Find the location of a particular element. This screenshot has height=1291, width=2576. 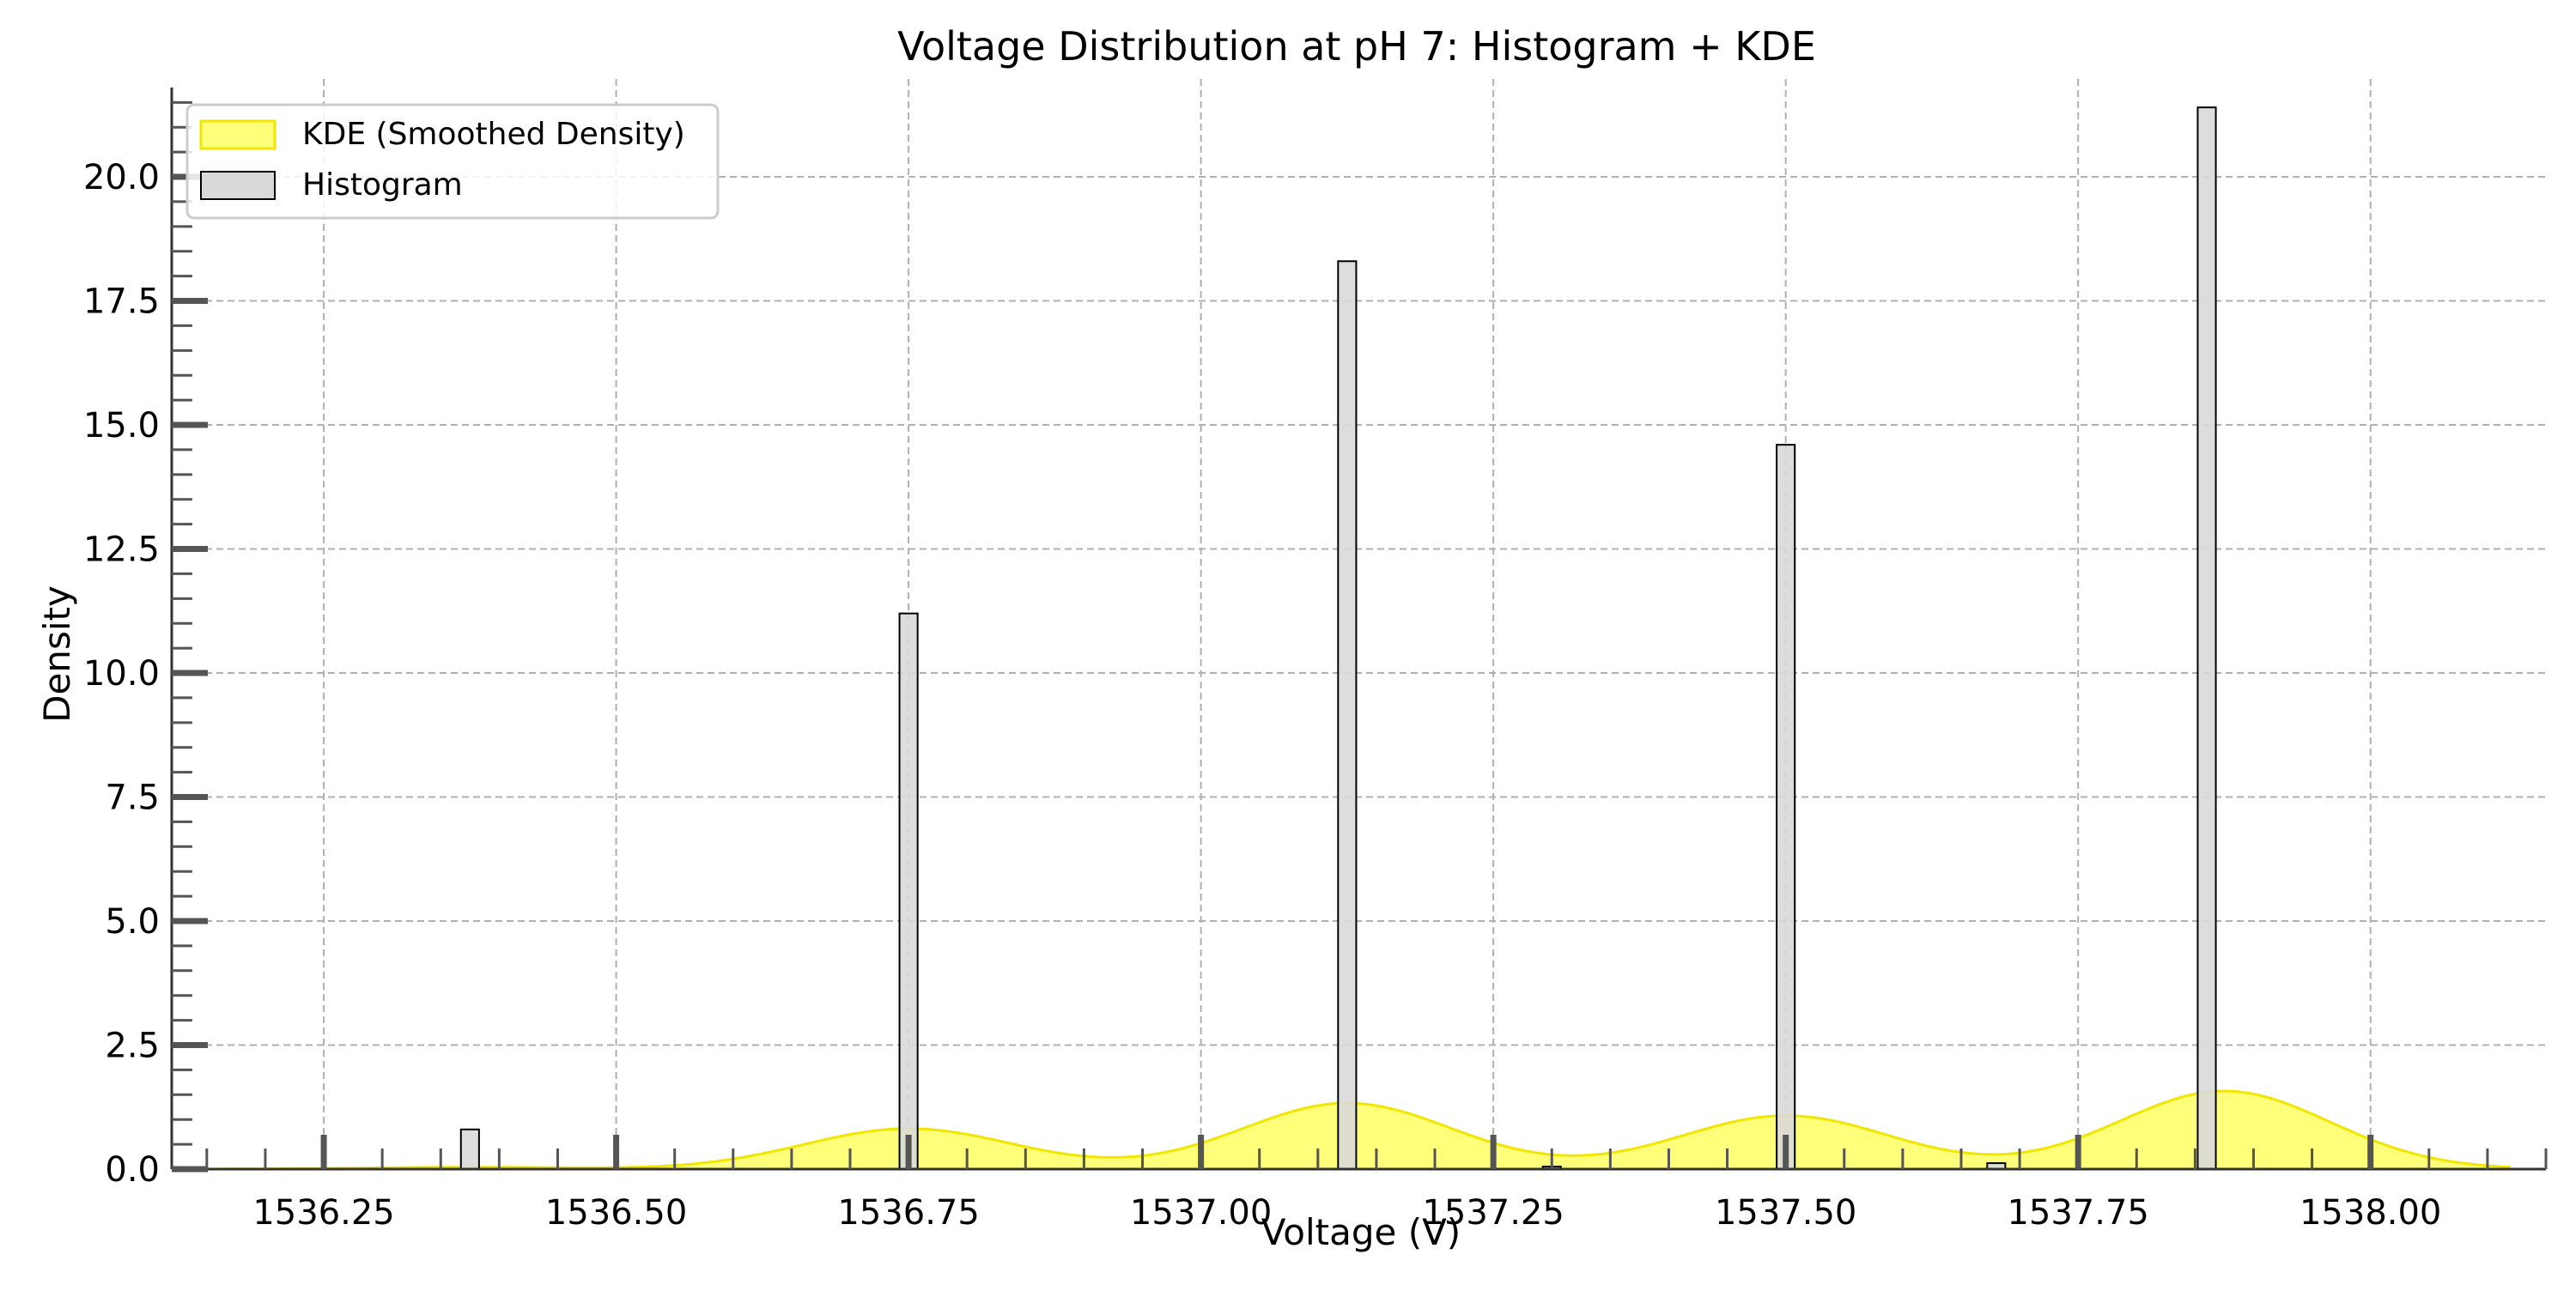

x-tick-label-6: 1537.75 is located at coordinates (2077, 1213).